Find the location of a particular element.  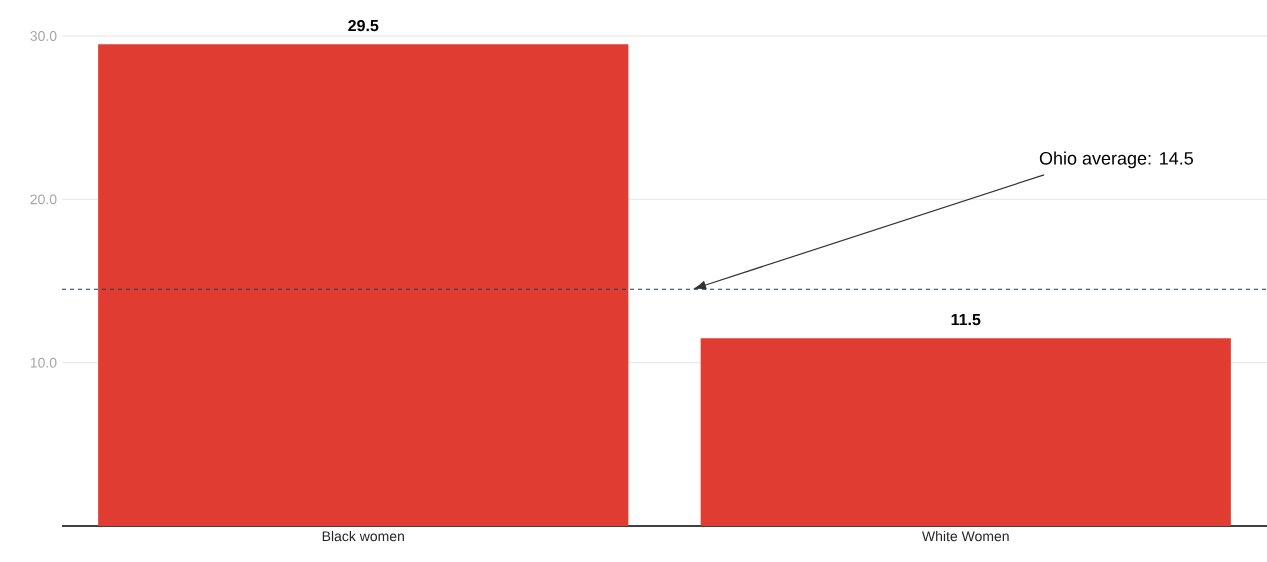

data-label: 11.5 is located at coordinates (966, 320).